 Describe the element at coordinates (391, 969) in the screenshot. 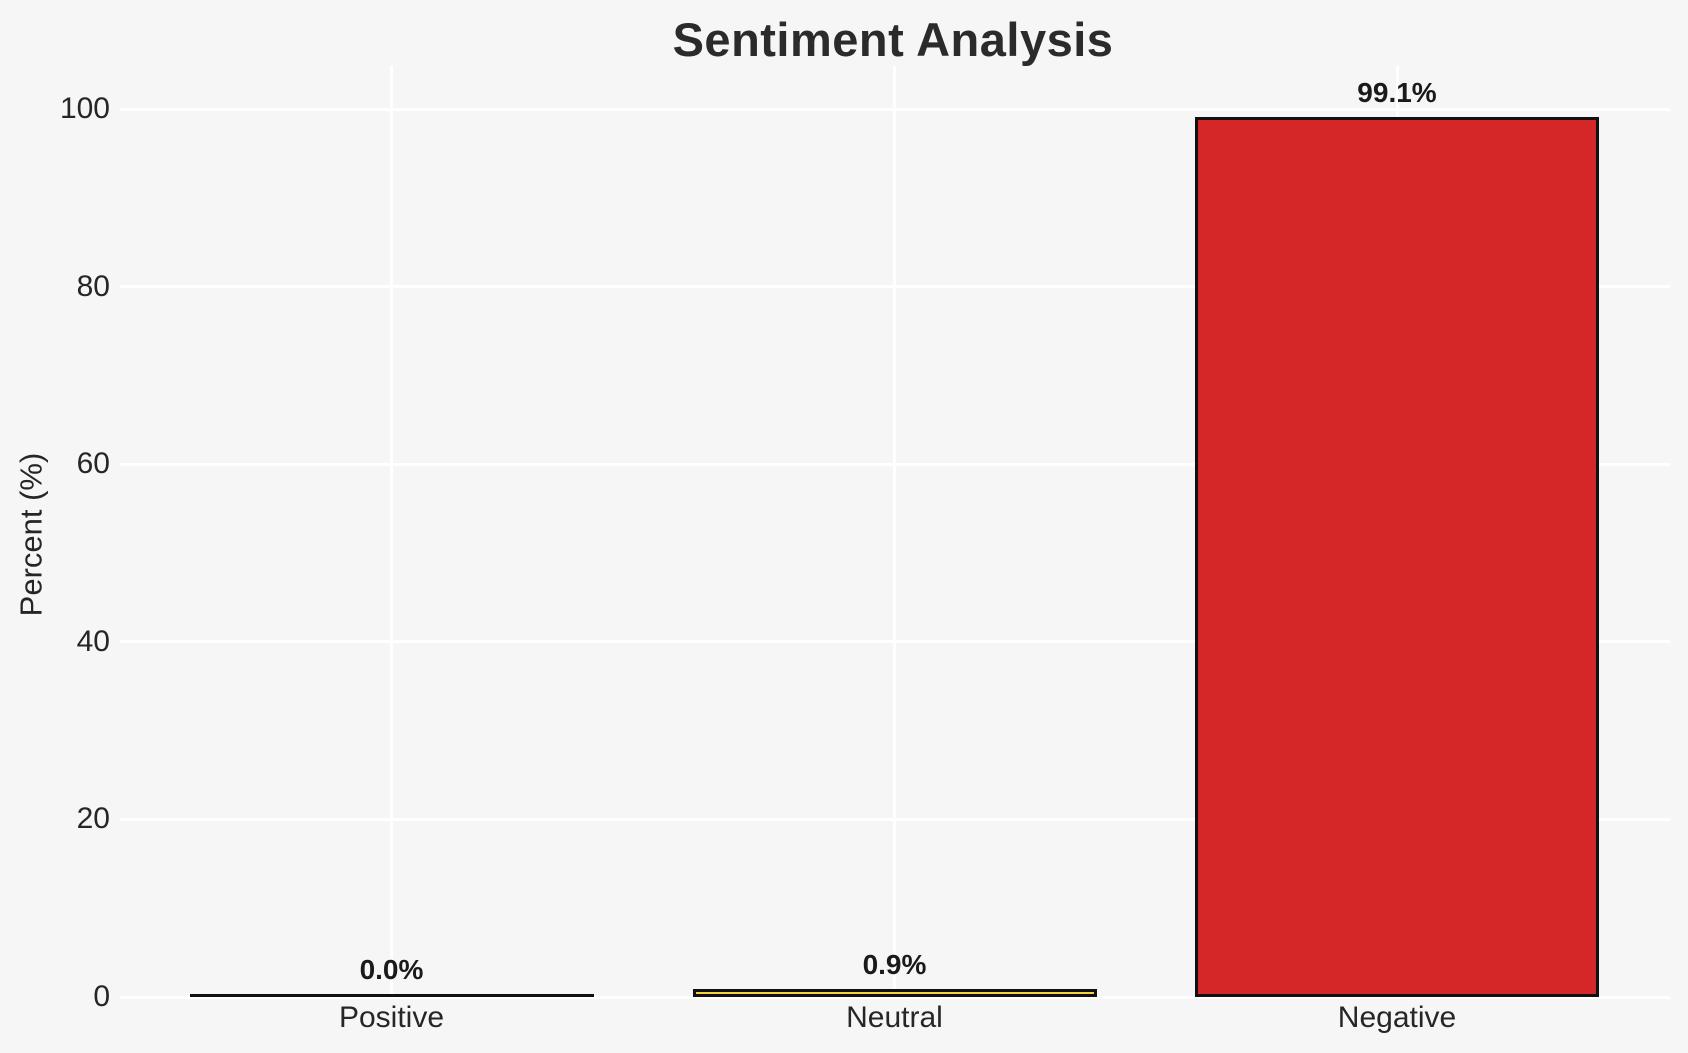

I see `value-label-positive: 0.0%` at that location.